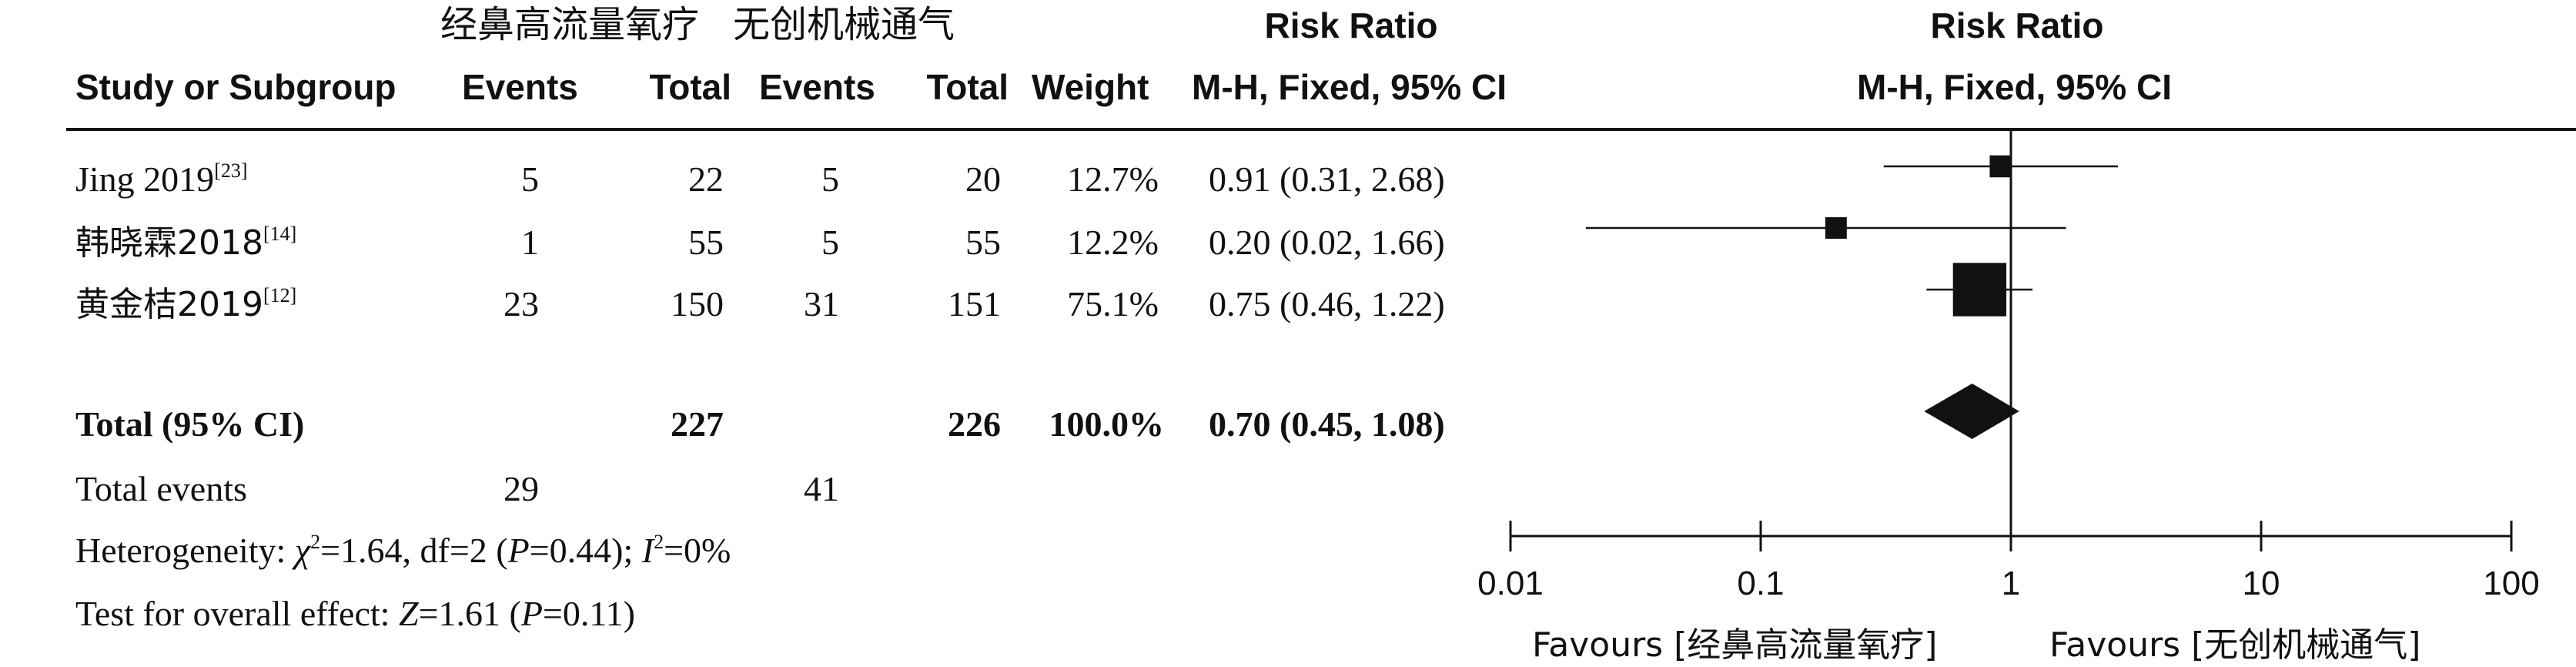 Image resolution: width=2576 pixels, height=667 pixels. Describe the element at coordinates (983, 242) in the screenshot. I see `total2-value: 55` at that location.